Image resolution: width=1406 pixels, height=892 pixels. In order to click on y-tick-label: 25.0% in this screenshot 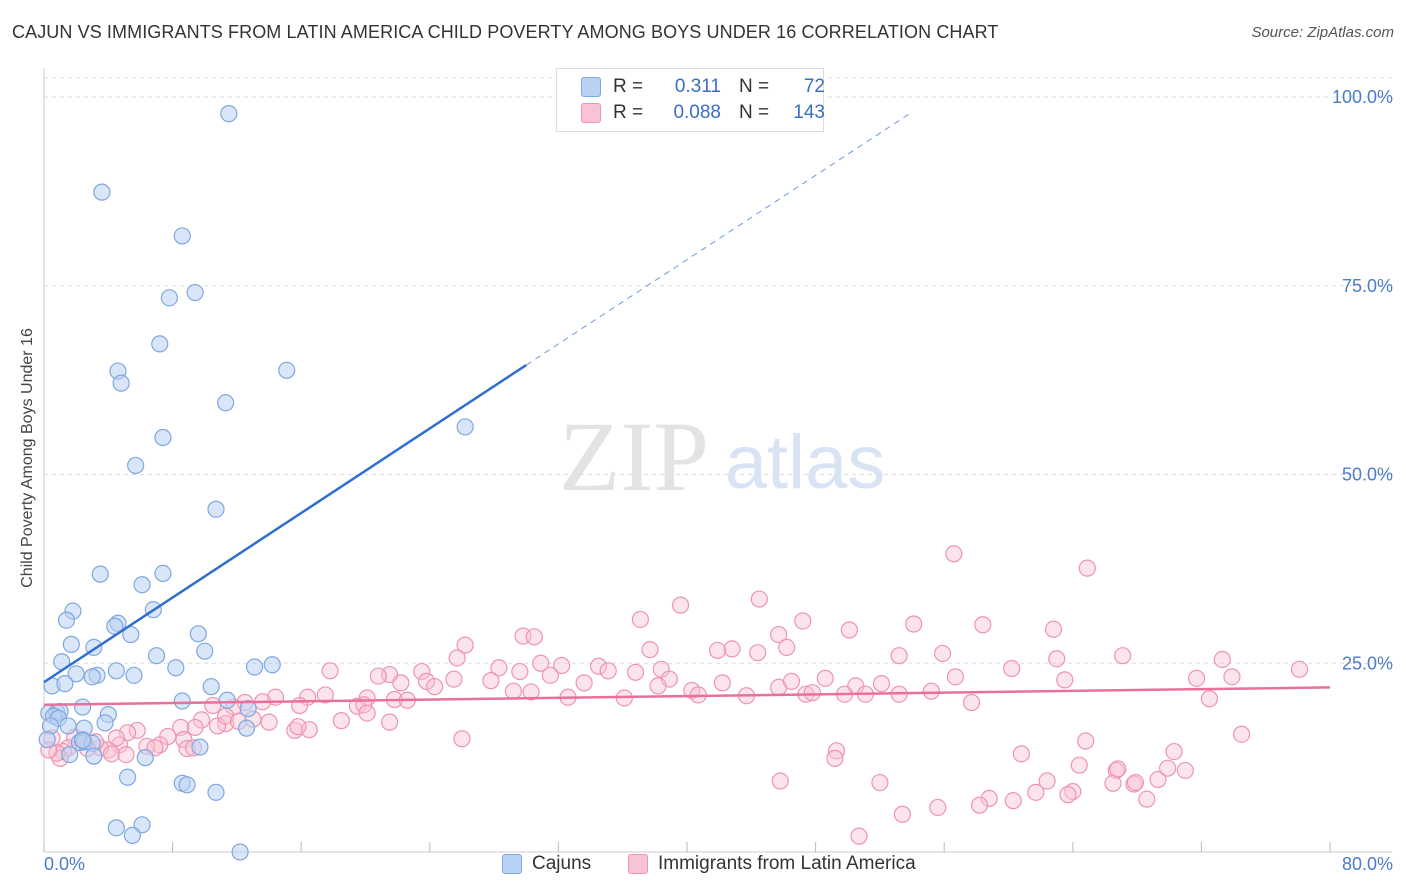, I will do `click(1367, 663)`.